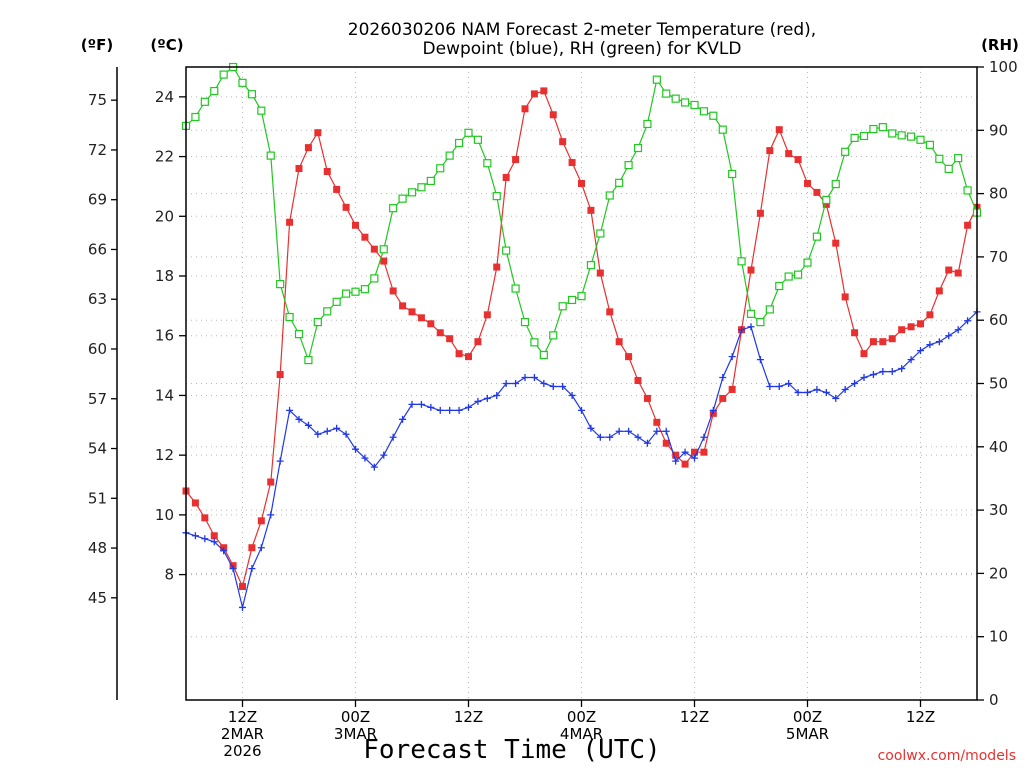  Describe the element at coordinates (998, 384) in the screenshot. I see `rh-tick-label: 50` at that location.